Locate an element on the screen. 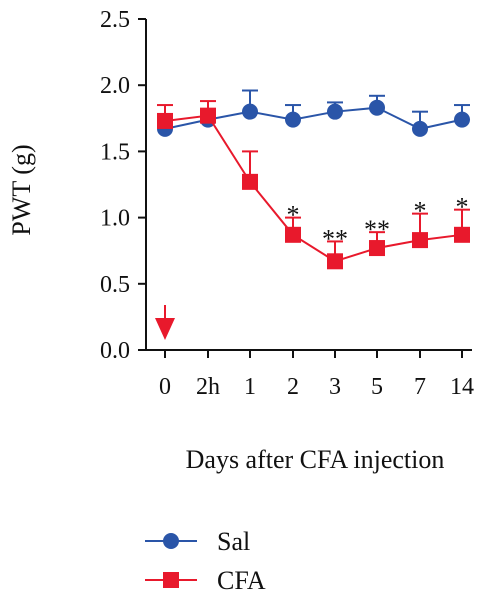 Image resolution: width=485 pixels, height=603 pixels. y-tick-label-5: 2.5 is located at coordinates (115, 20).